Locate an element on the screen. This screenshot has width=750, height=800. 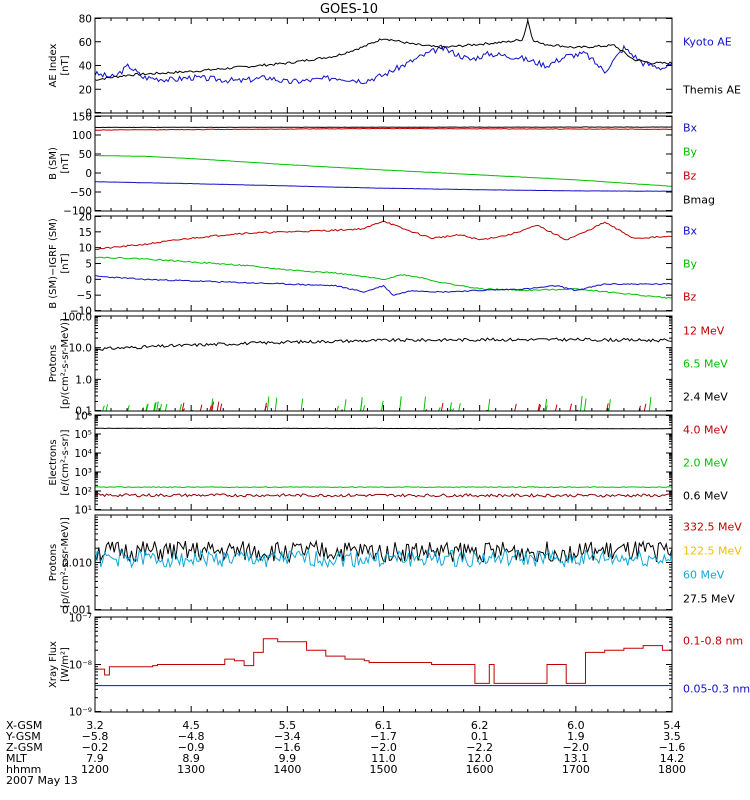
y-tick-label: 0.001 is located at coordinates (77, 611).